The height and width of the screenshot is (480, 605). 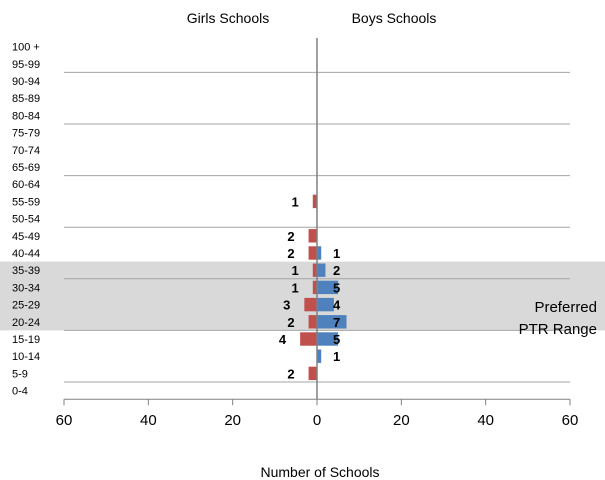 What do you see at coordinates (317, 402) in the screenshot?
I see `x-tick-marks` at bounding box center [317, 402].